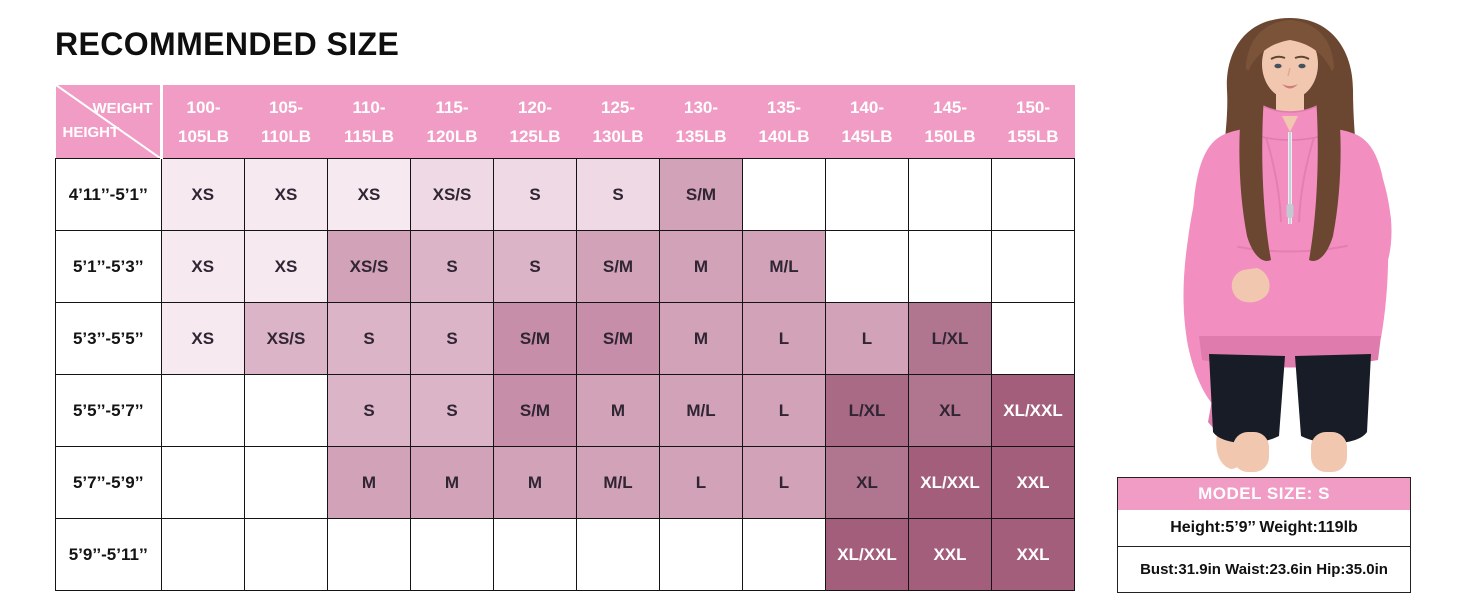 The image size is (1464, 600). What do you see at coordinates (1251, 452) in the screenshot?
I see `model-left-leg` at bounding box center [1251, 452].